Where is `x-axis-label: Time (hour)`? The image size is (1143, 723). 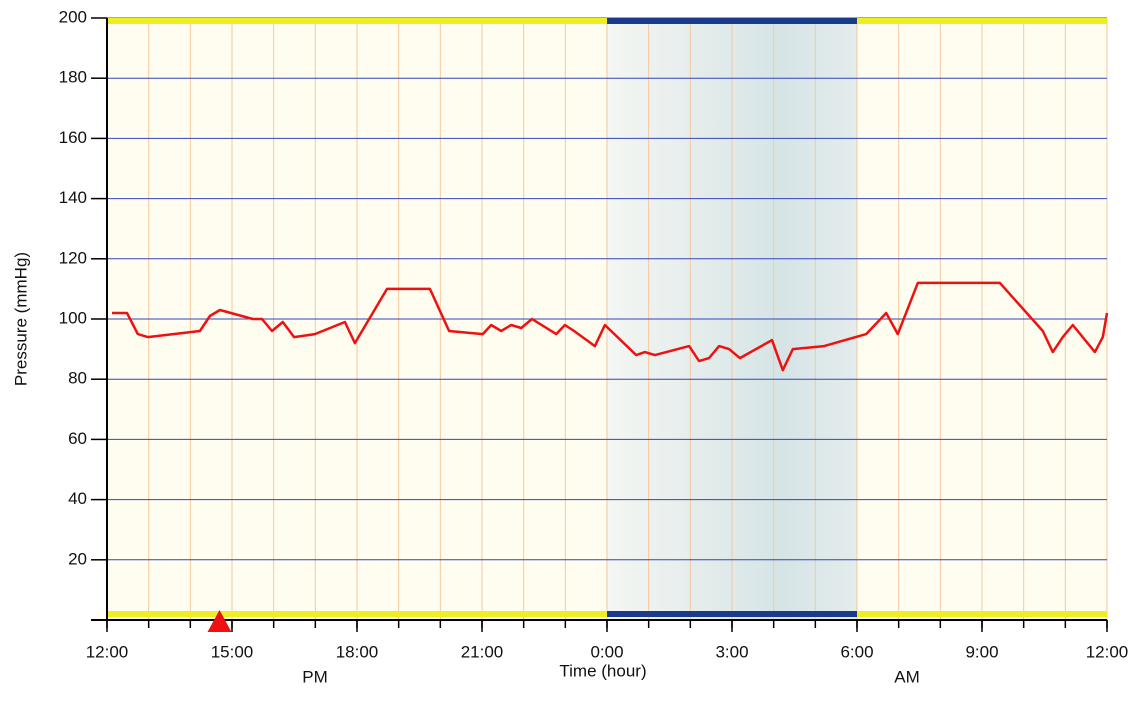
x-axis-label: Time (hour) is located at coordinates (602, 670).